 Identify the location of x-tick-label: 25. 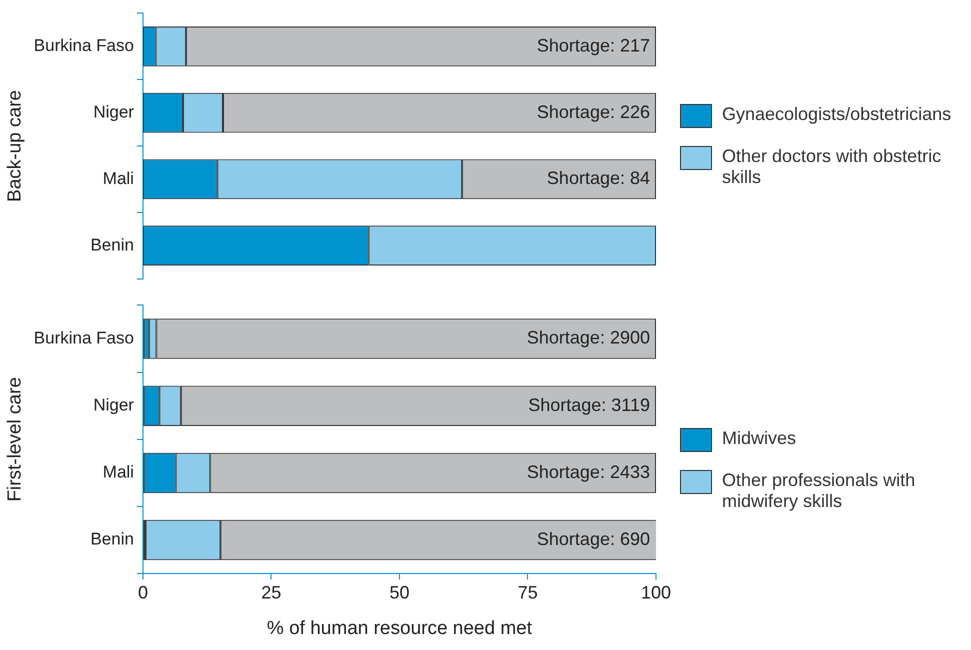
(271, 592).